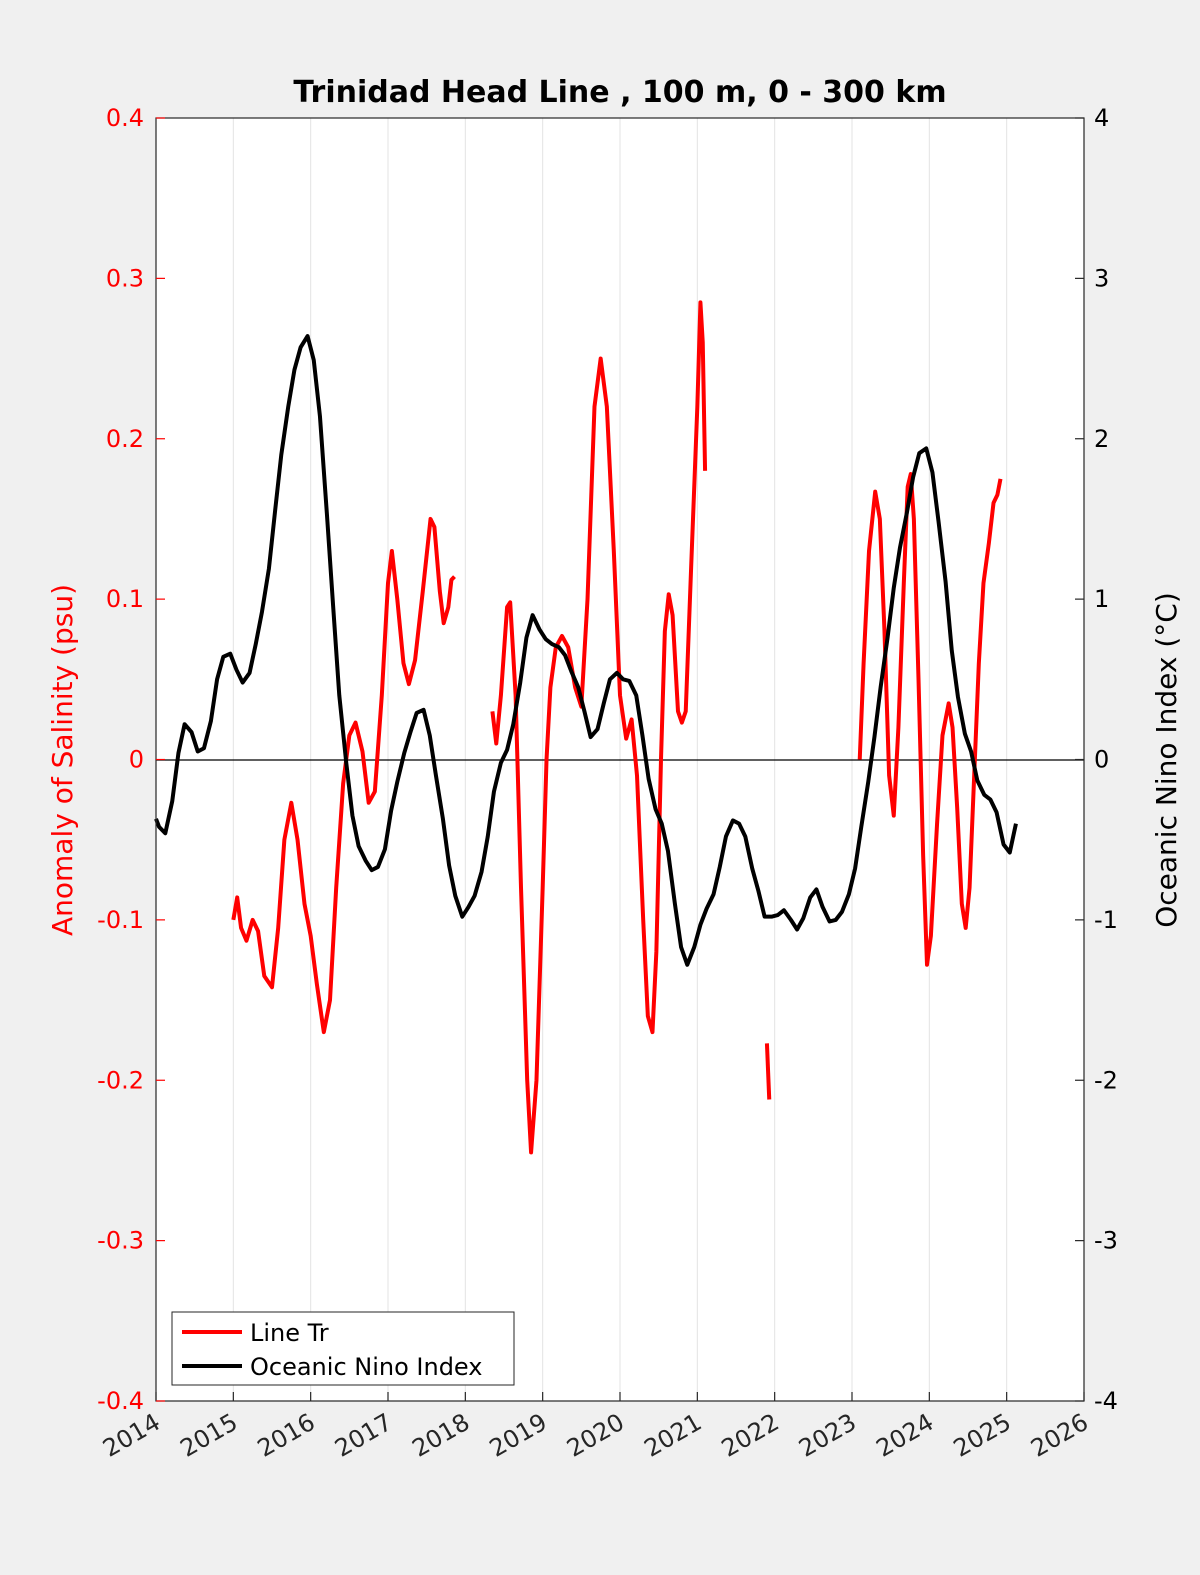 This screenshot has width=1200, height=1575. I want to click on y-tick-label-left: 0.2, so click(125, 439).